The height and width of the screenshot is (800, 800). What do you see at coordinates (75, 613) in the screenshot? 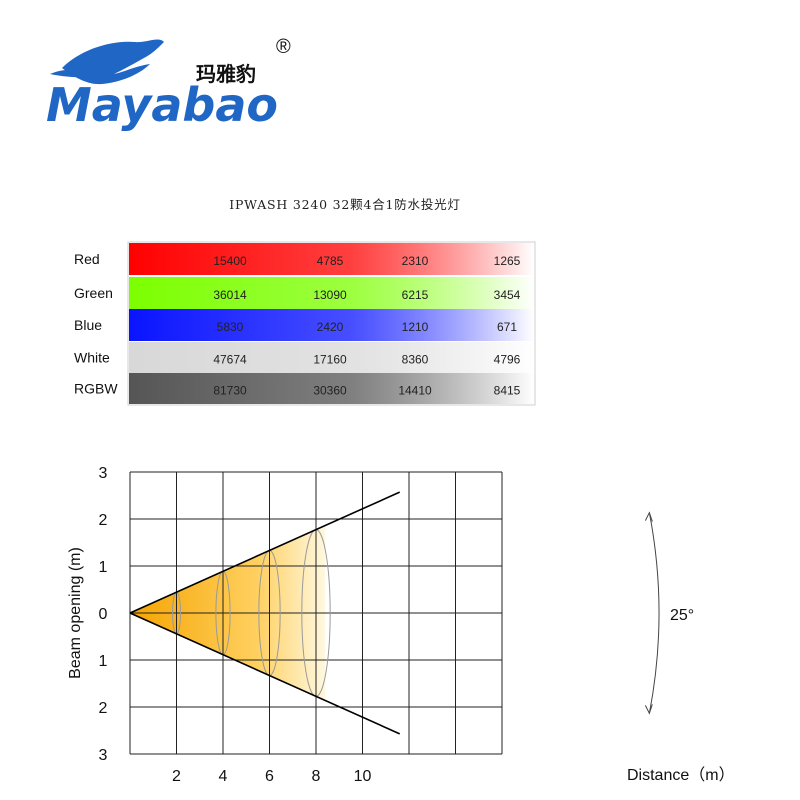
I see `y-axis-title: Beam opening (m)` at bounding box center [75, 613].